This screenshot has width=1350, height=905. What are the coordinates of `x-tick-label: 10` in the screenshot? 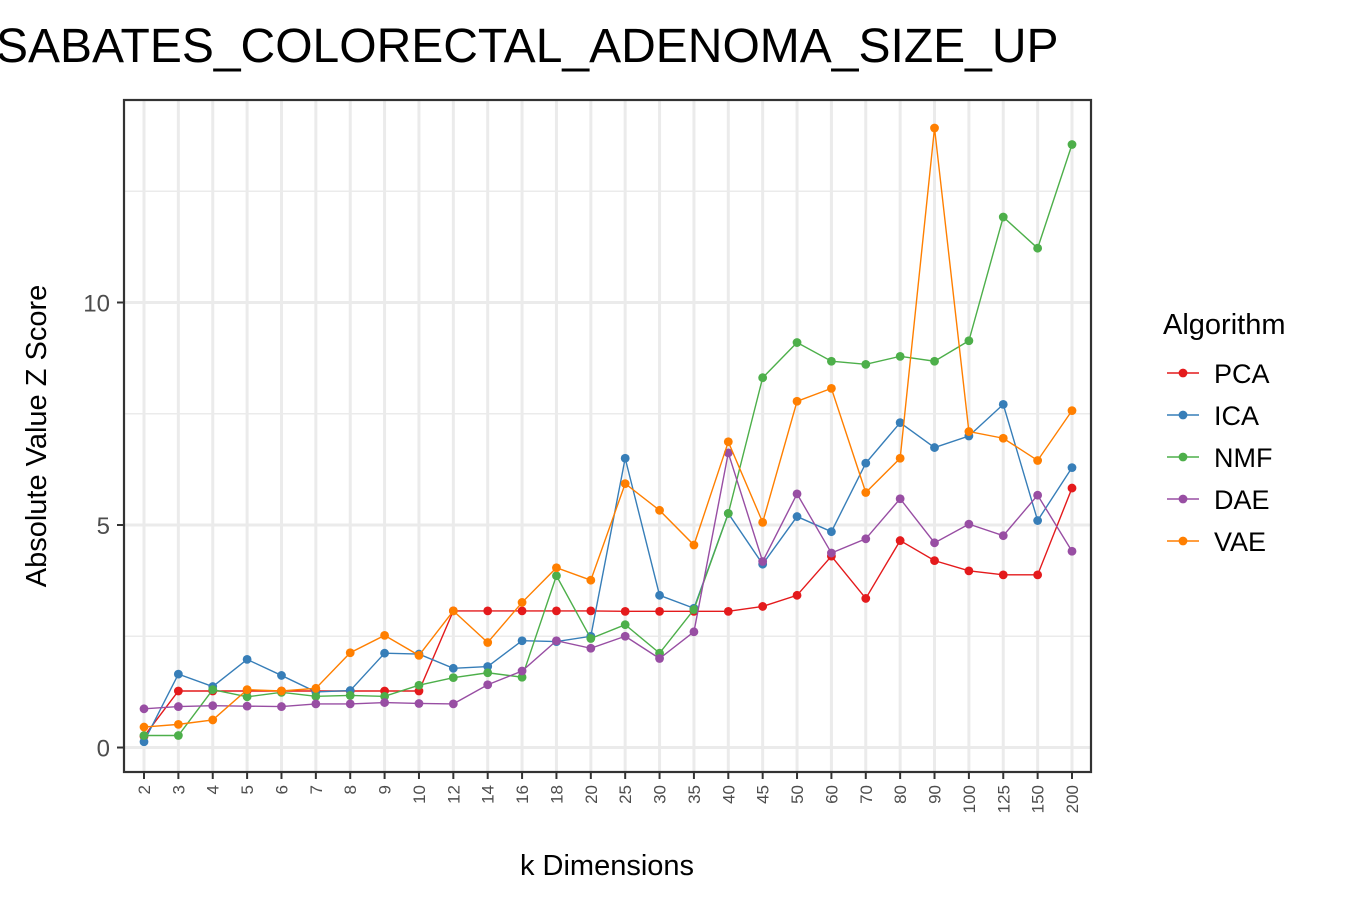 It's located at (419, 794).